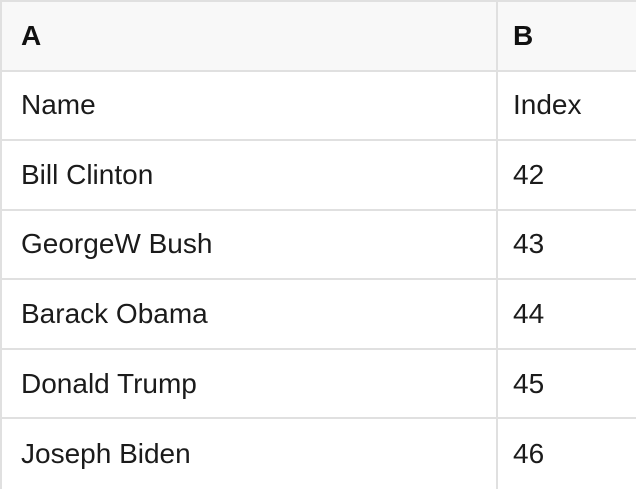 The image size is (636, 489). What do you see at coordinates (567, 37) in the screenshot?
I see `column-header-b: B` at bounding box center [567, 37].